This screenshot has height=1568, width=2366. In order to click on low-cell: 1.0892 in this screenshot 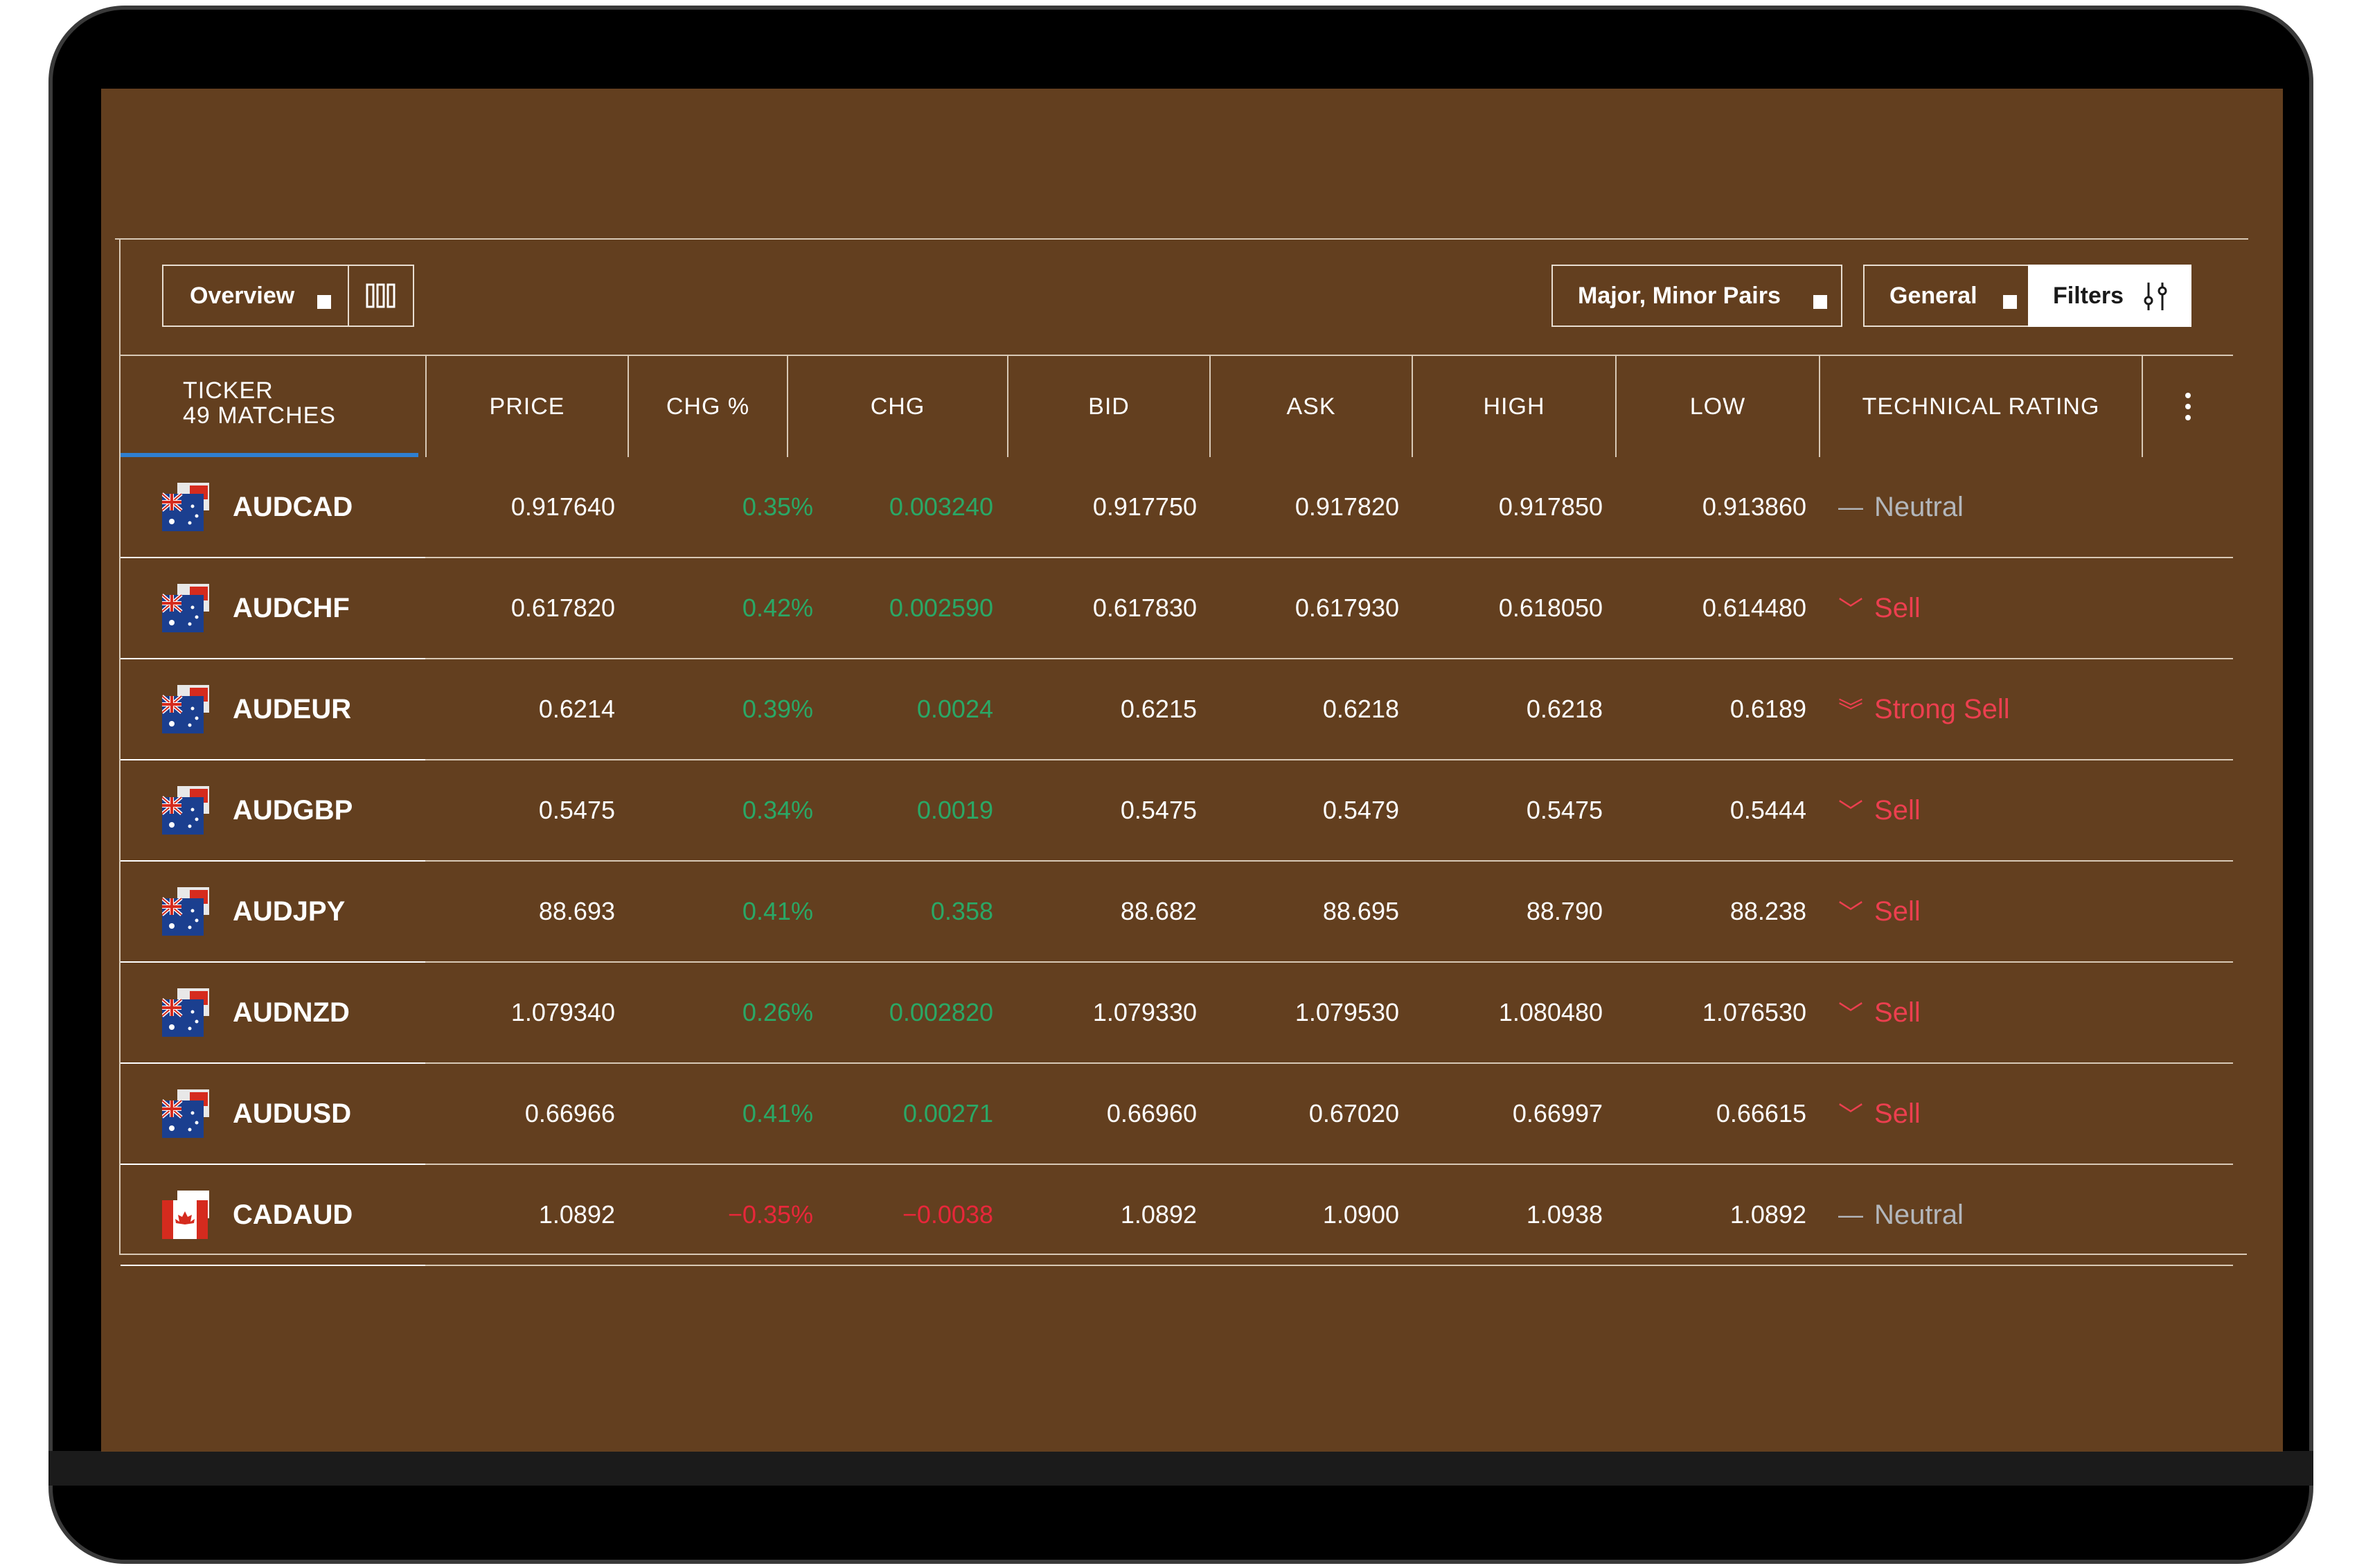, I will do `click(1768, 1214)`.